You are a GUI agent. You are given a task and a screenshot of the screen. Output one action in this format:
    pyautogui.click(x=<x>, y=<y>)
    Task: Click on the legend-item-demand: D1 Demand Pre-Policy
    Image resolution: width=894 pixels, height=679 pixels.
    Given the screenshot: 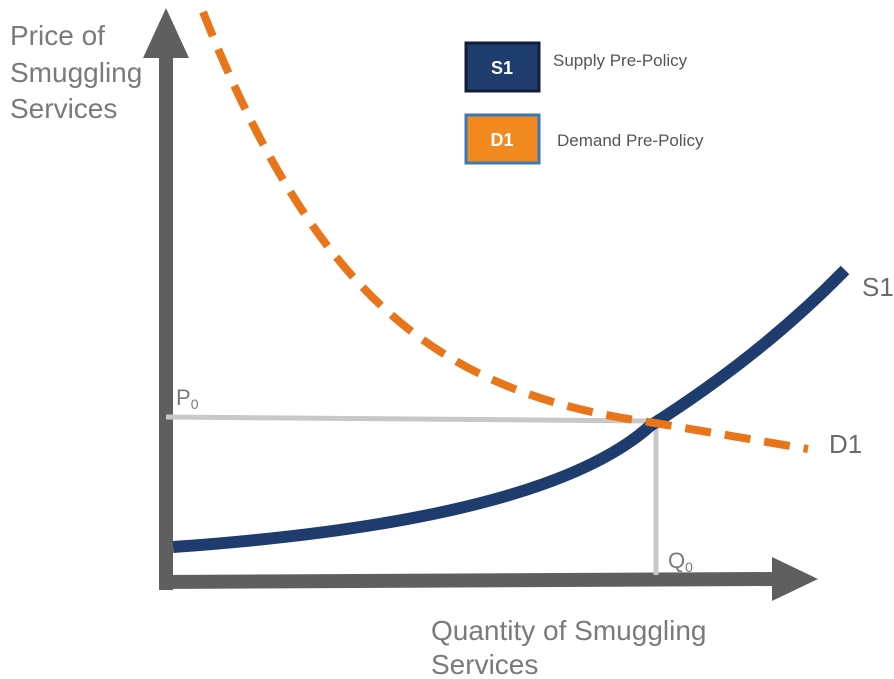 What is the action you would take?
    pyautogui.click(x=584, y=139)
    